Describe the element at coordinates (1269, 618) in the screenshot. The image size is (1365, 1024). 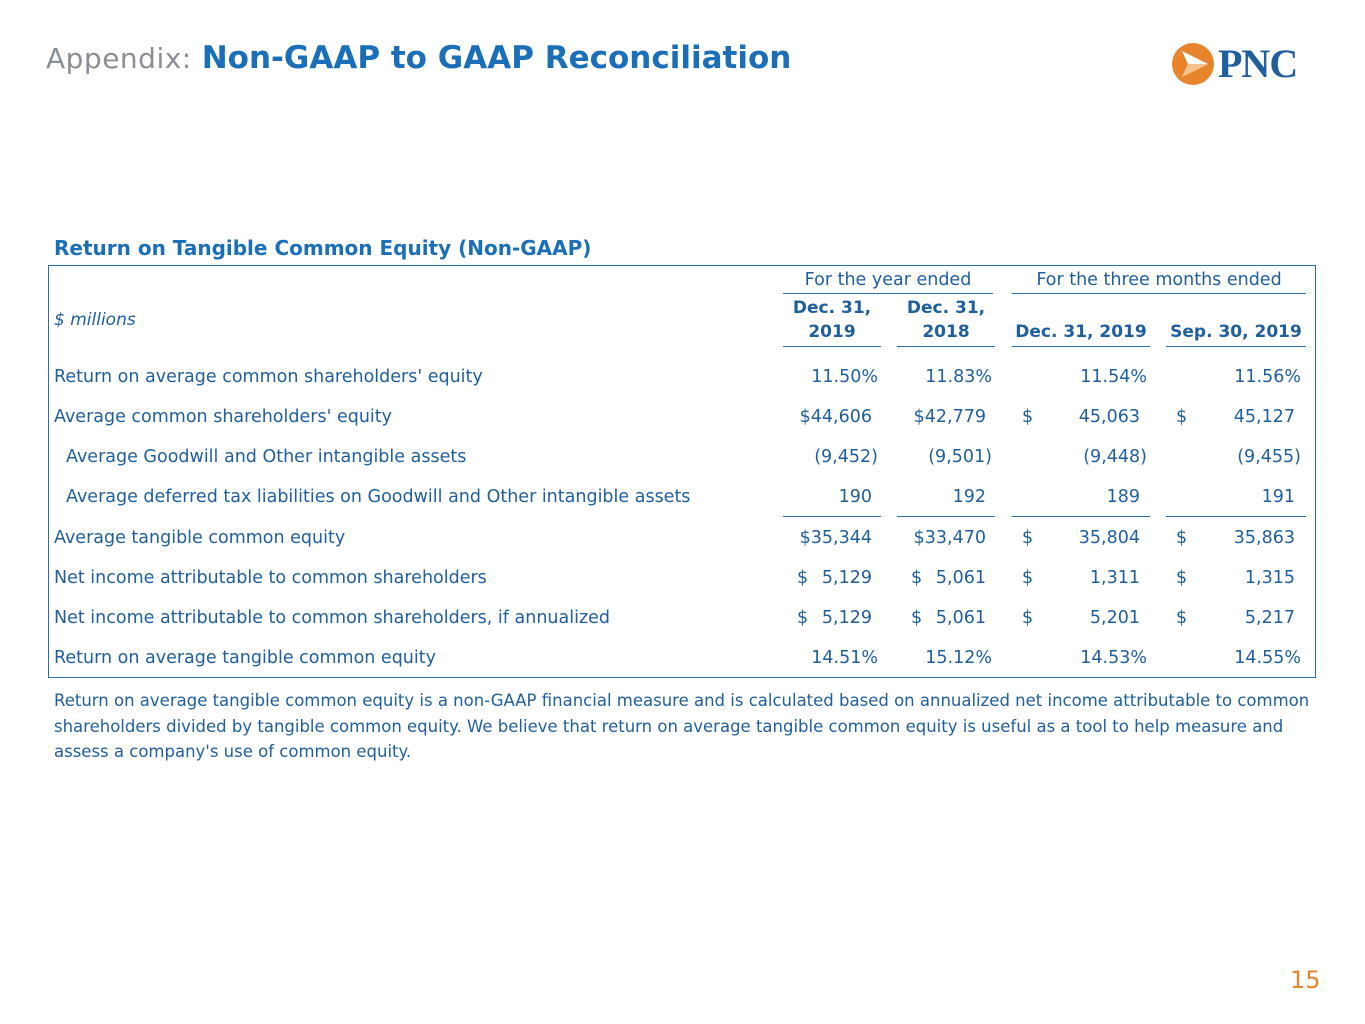
I see `table-cell: 5,217` at that location.